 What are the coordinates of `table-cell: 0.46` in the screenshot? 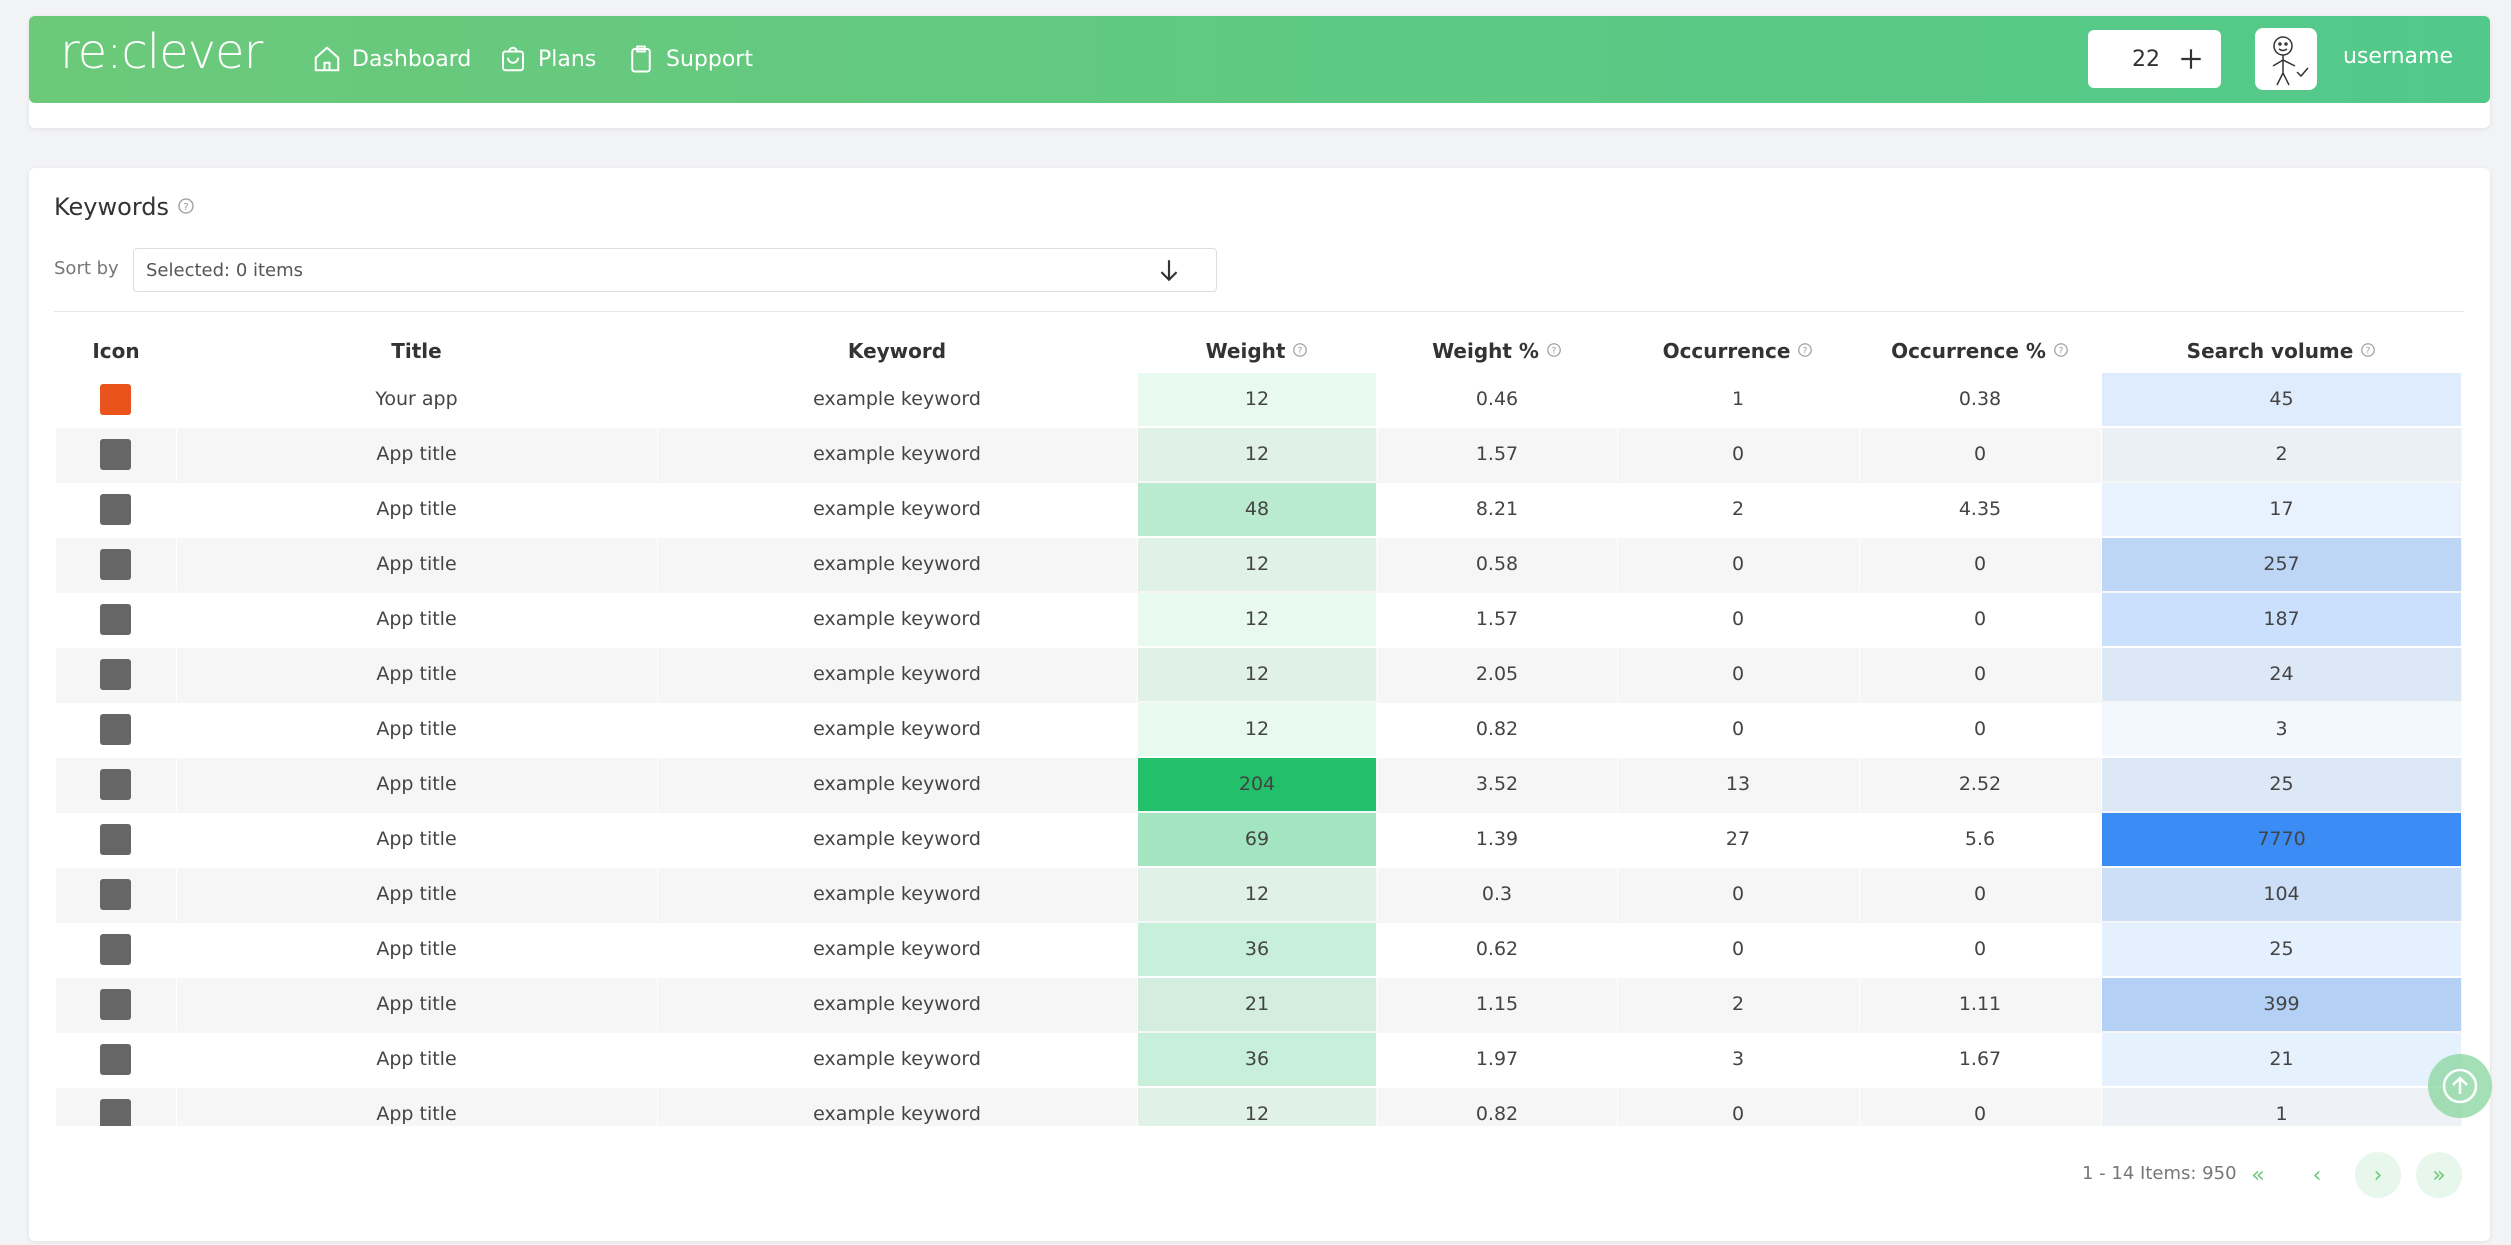 It's located at (1496, 399).